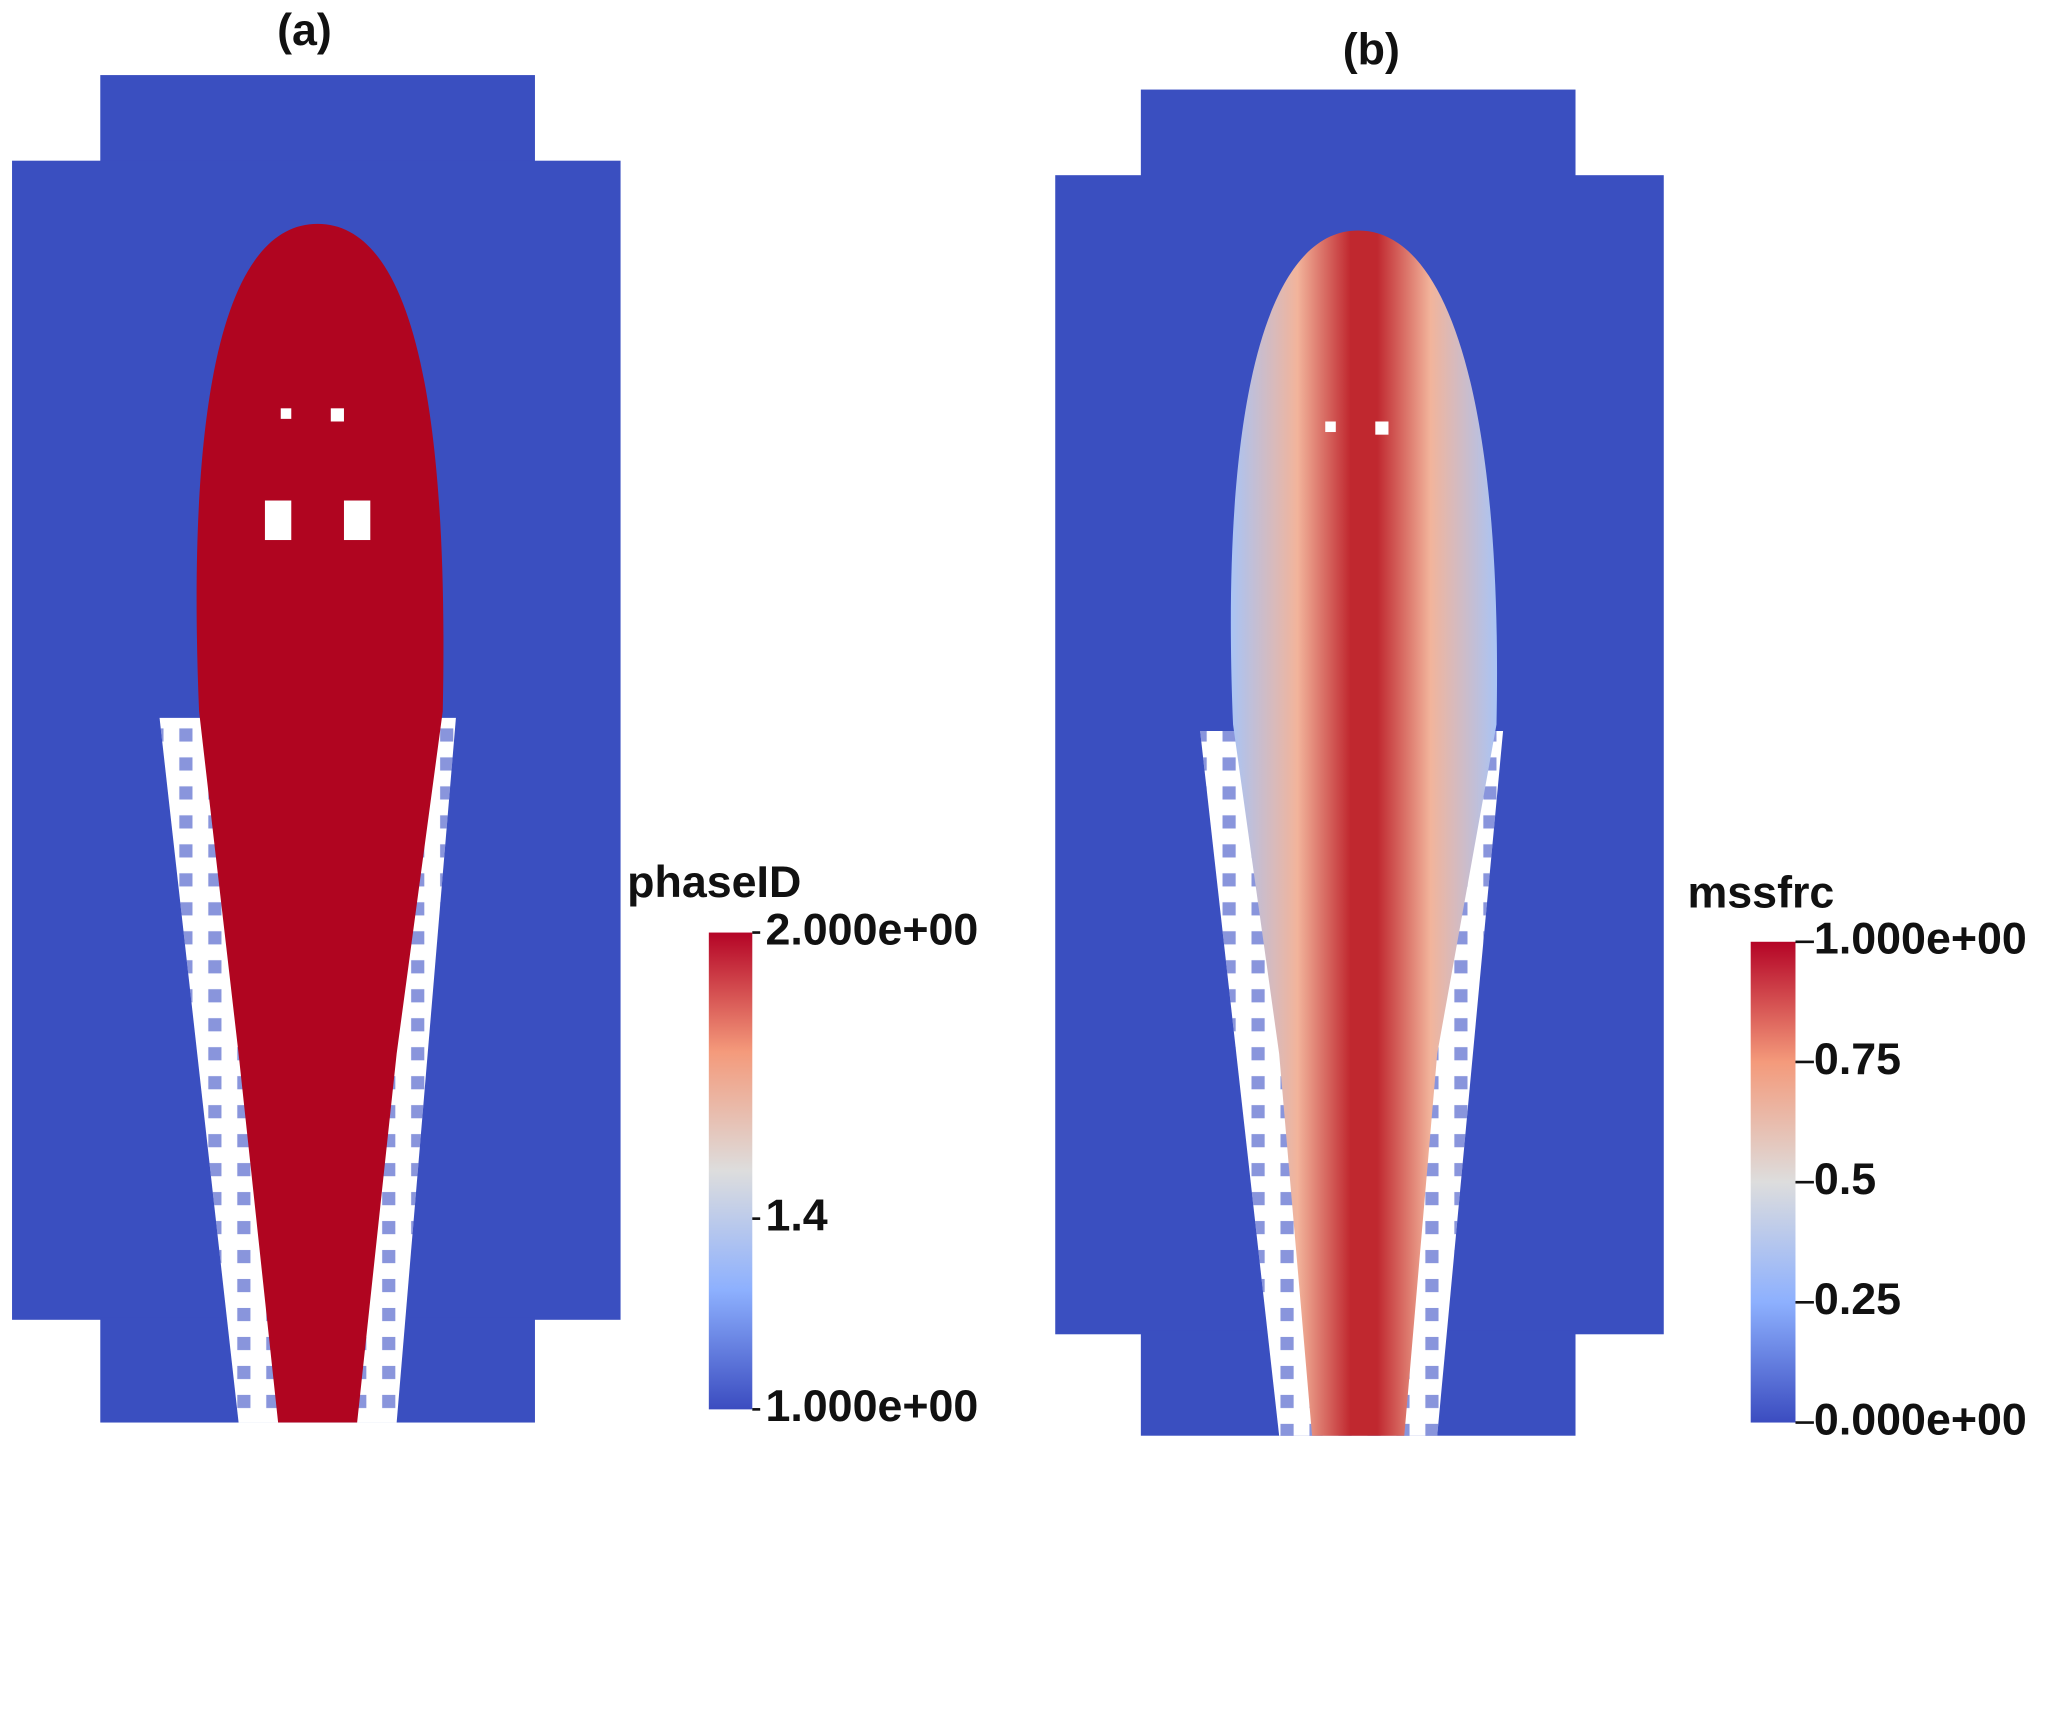 The width and height of the screenshot is (2067, 1711). Describe the element at coordinates (1845, 1179) in the screenshot. I see `colorbar-tick-label: 0.5` at that location.